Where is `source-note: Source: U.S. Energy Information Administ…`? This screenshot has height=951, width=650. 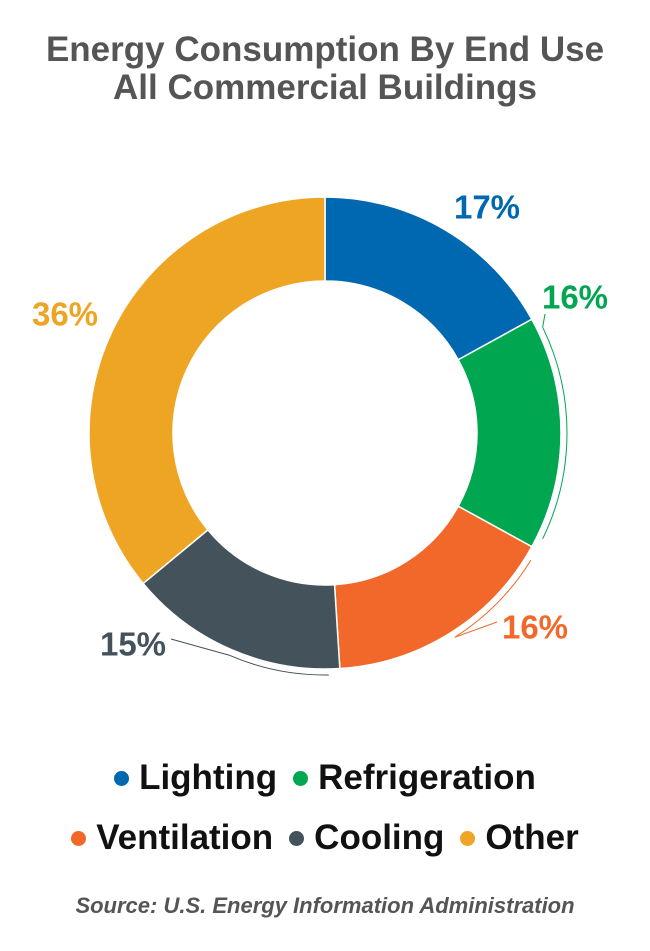 source-note: Source: U.S. Energy Information Administ… is located at coordinates (325, 905).